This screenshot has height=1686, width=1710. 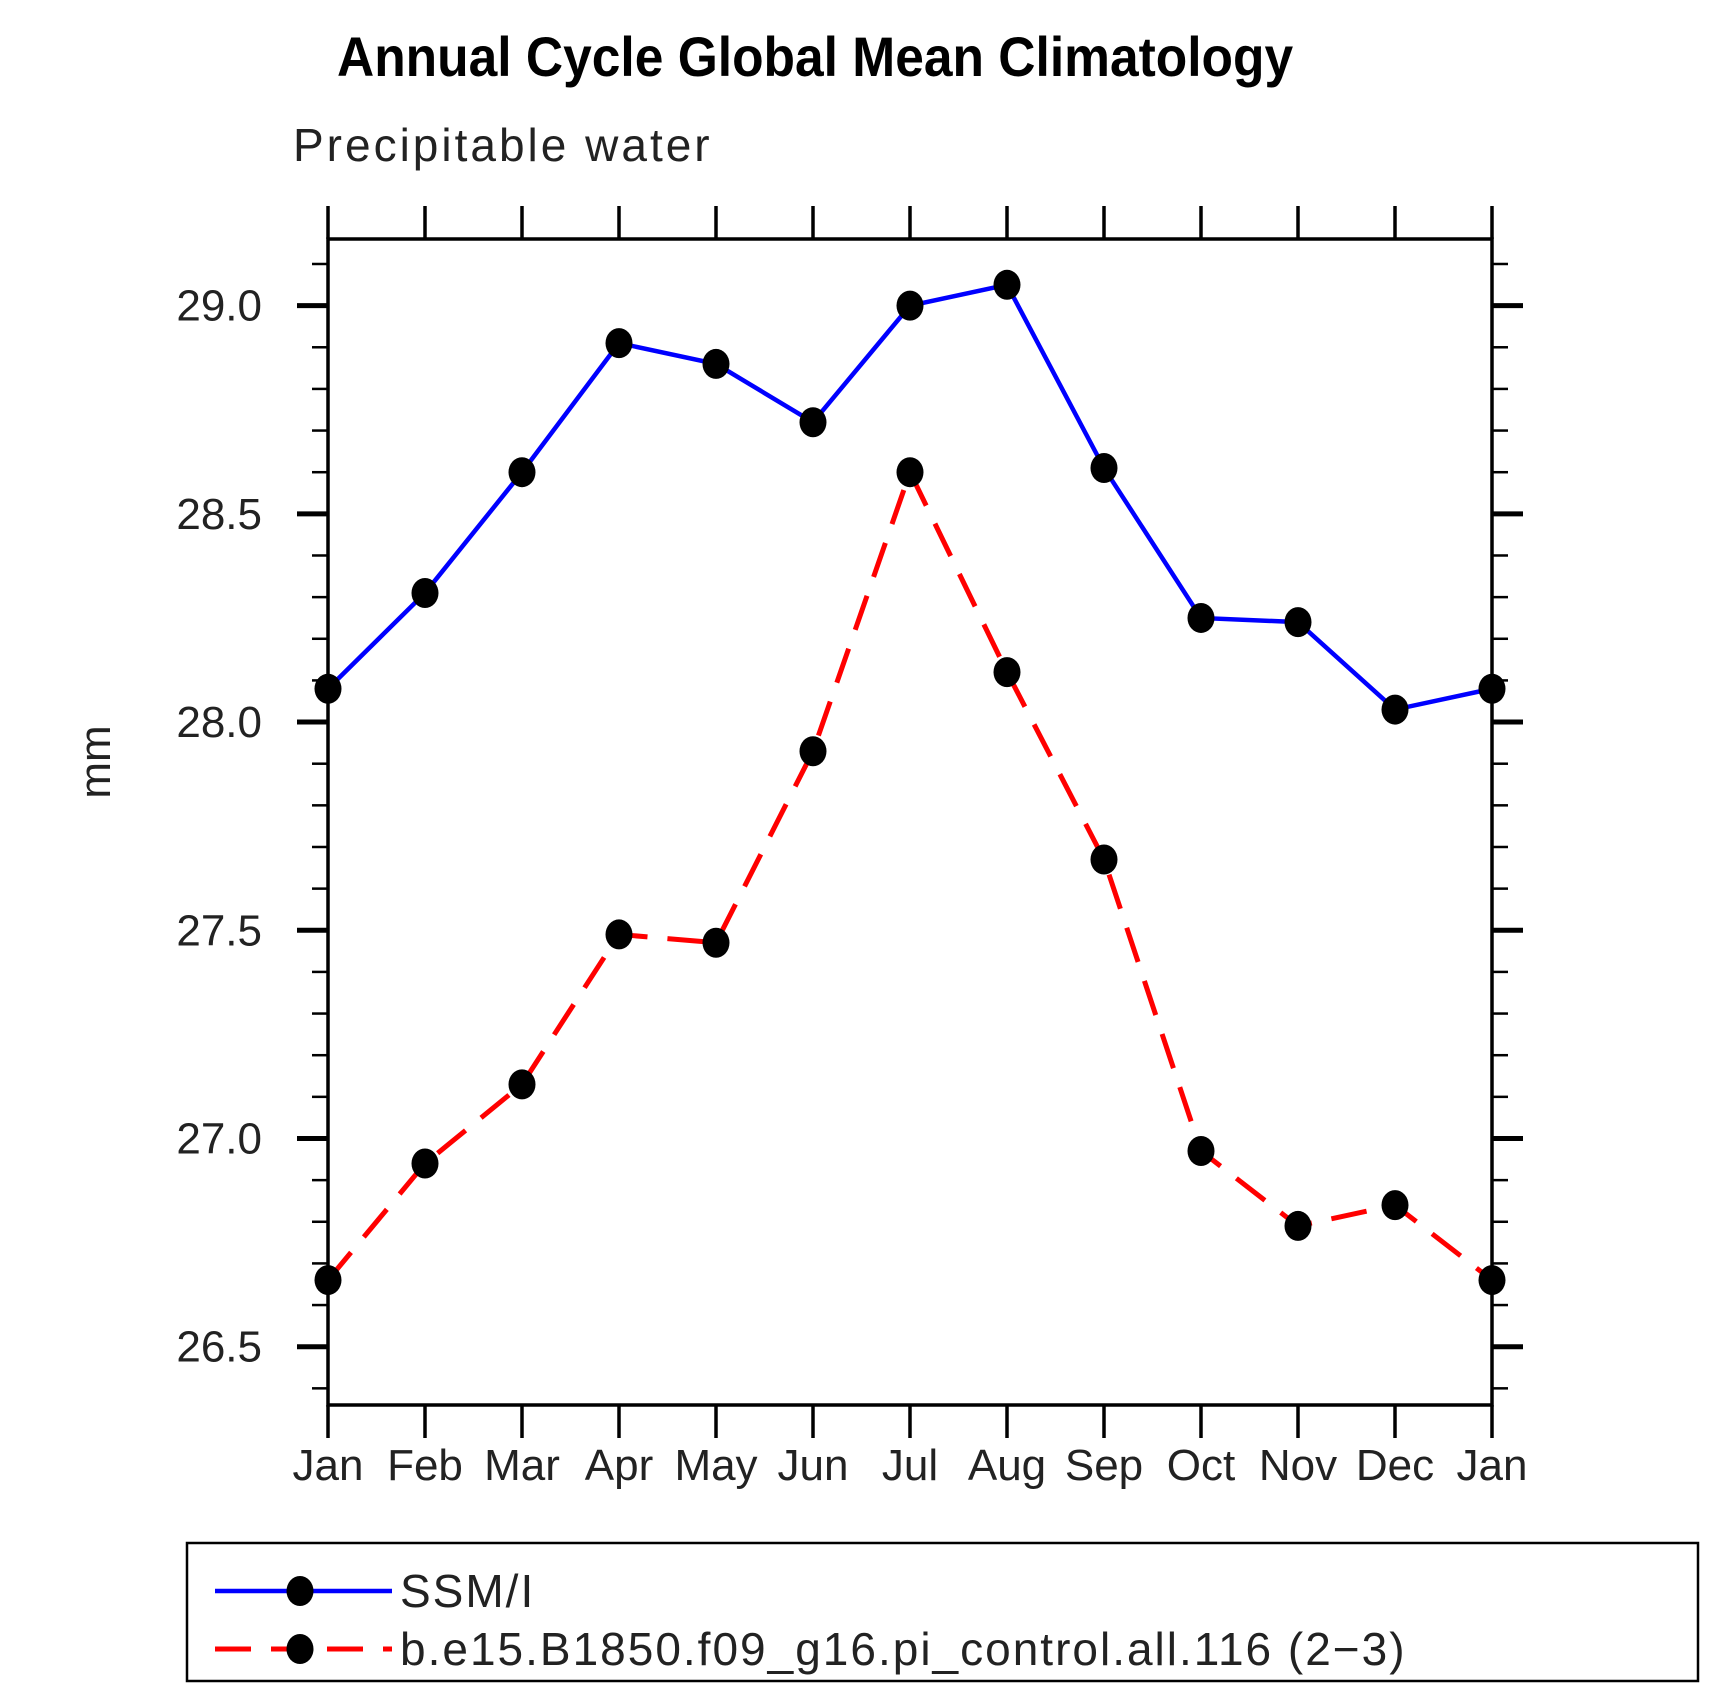 What do you see at coordinates (1395, 1465) in the screenshot?
I see `x-tick-label: Dec` at bounding box center [1395, 1465].